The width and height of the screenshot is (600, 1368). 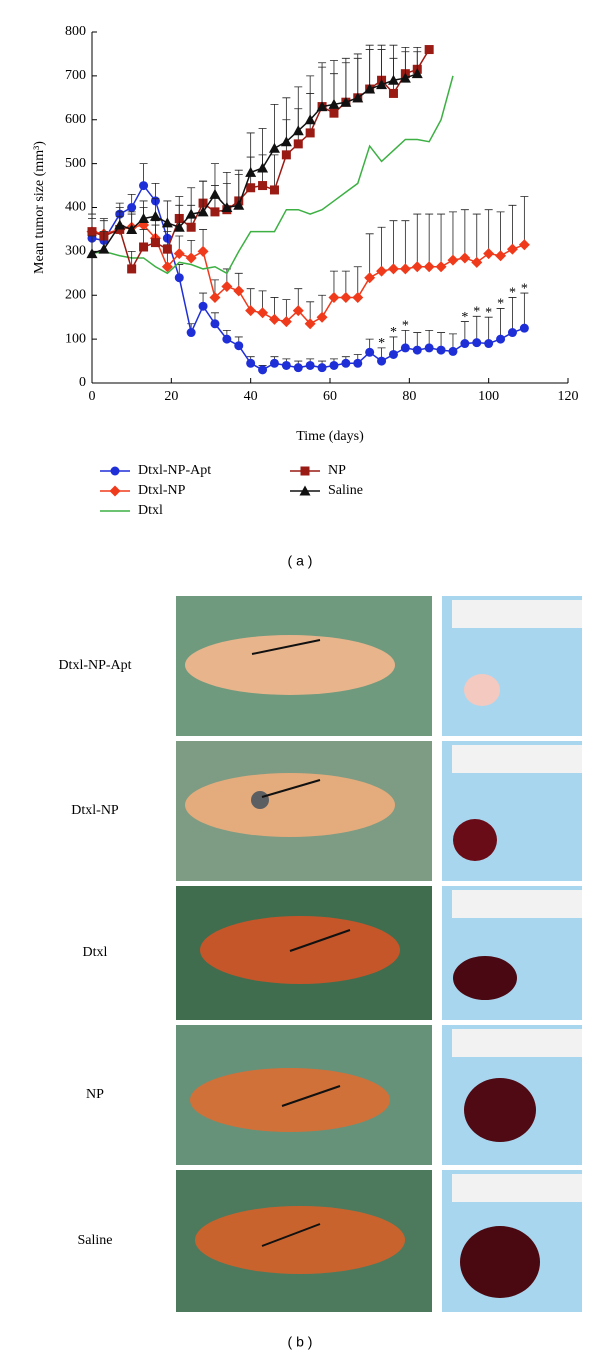 What do you see at coordinates (345, 490) in the screenshot?
I see `legend-label: Saline` at bounding box center [345, 490].